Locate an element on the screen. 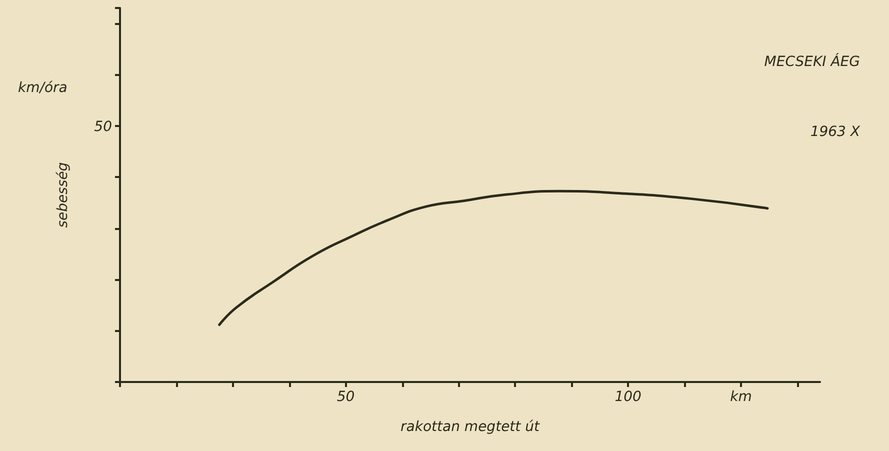 This screenshot has width=889, height=451. x-axis-title: rakottan megtett út is located at coordinates (470, 427).